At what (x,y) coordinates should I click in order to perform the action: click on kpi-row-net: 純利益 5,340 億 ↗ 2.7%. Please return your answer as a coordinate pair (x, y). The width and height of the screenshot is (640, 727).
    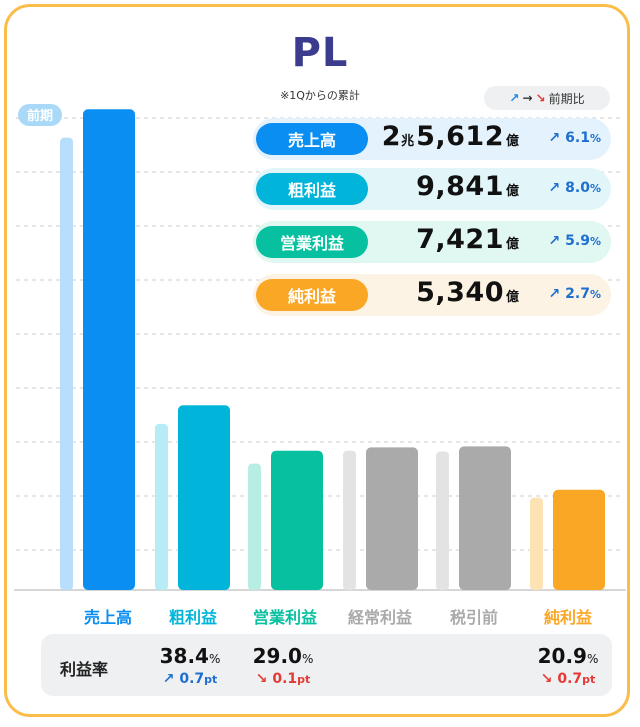
    Looking at the image, I should click on (432, 295).